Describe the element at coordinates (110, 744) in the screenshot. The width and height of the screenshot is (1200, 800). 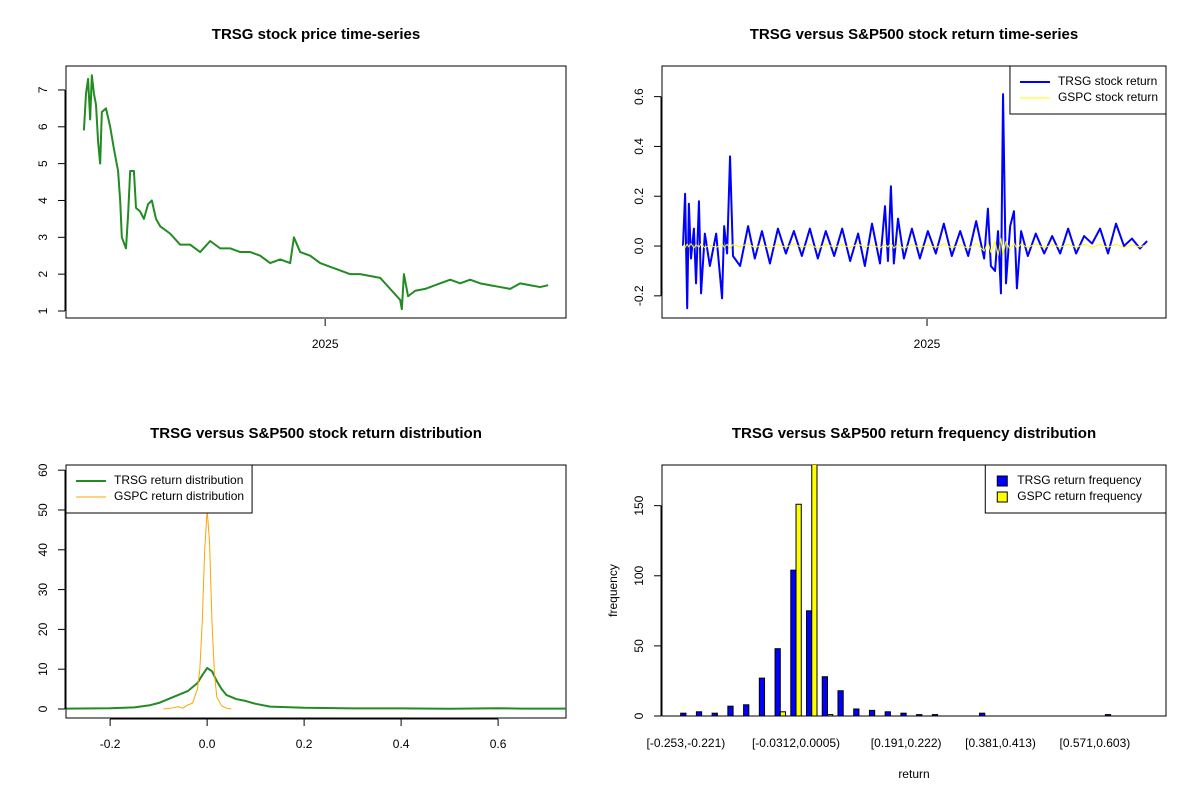
I see `x-tick-label: -0.2` at that location.